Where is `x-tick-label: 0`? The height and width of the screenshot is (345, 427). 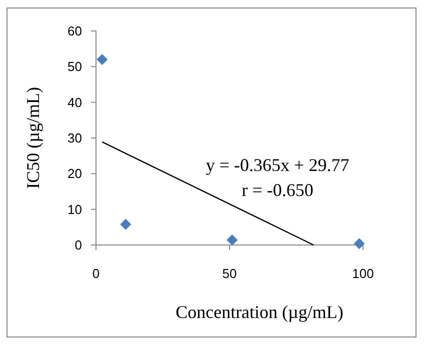 x-tick-label: 0 is located at coordinates (96, 273).